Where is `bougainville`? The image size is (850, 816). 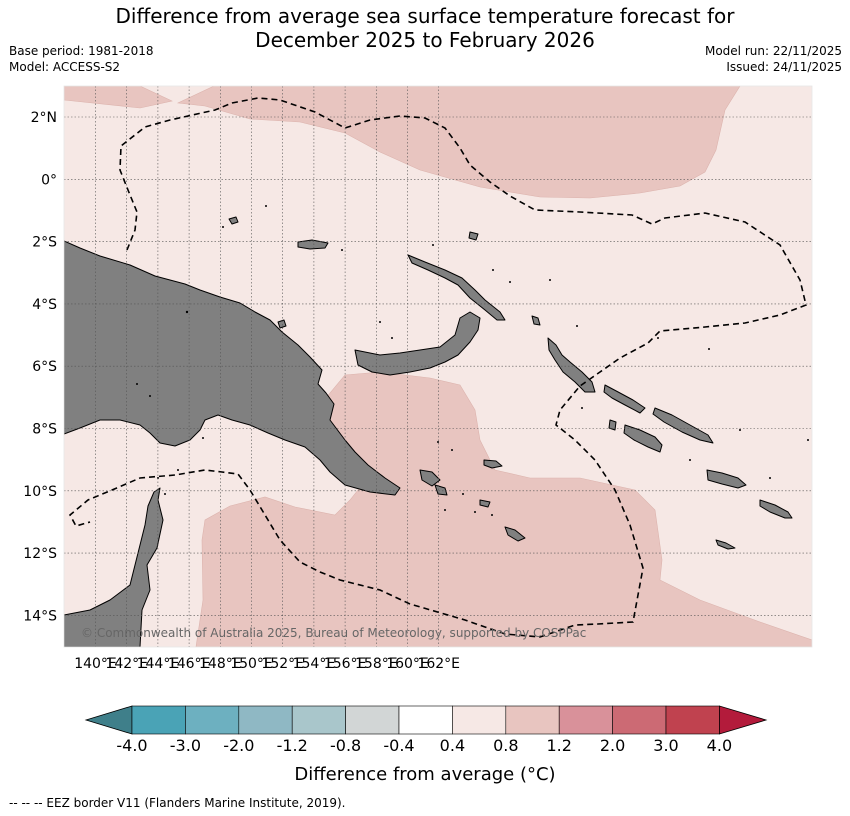
bougainville is located at coordinates (571, 365).